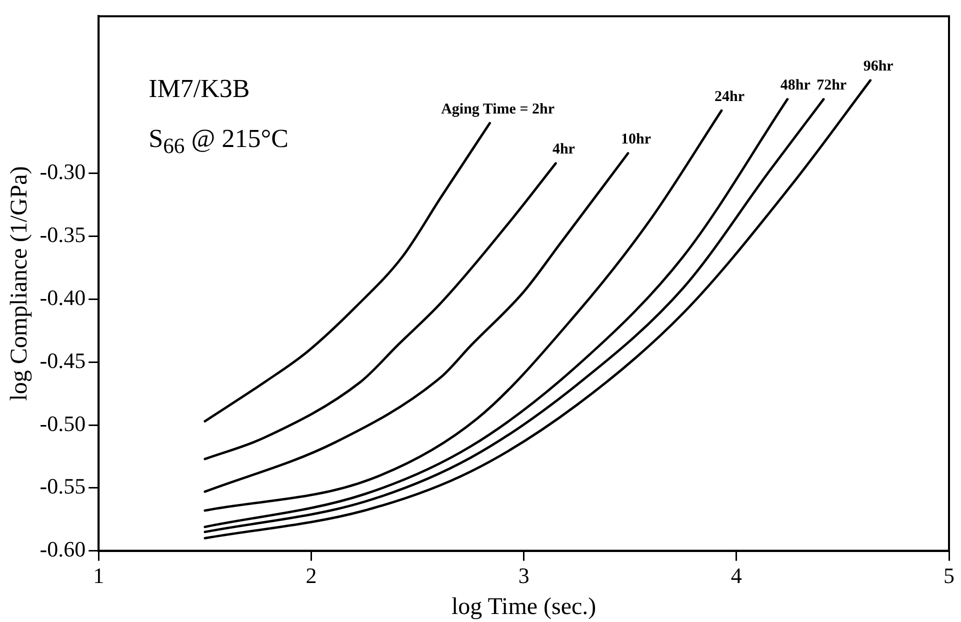 The height and width of the screenshot is (622, 961). I want to click on x-tick-label: 4, so click(736, 575).